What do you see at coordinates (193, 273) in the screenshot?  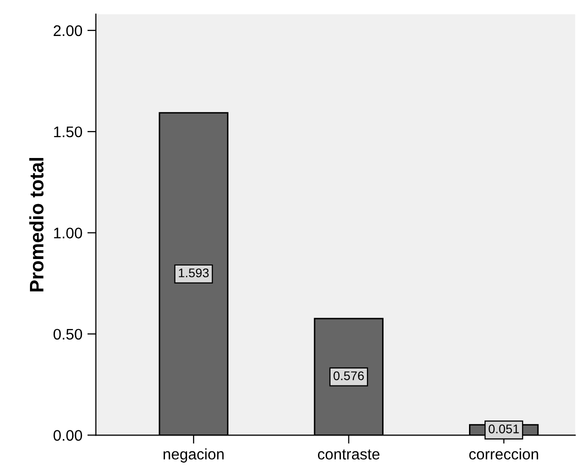 I see `data-label: 1.593` at bounding box center [193, 273].